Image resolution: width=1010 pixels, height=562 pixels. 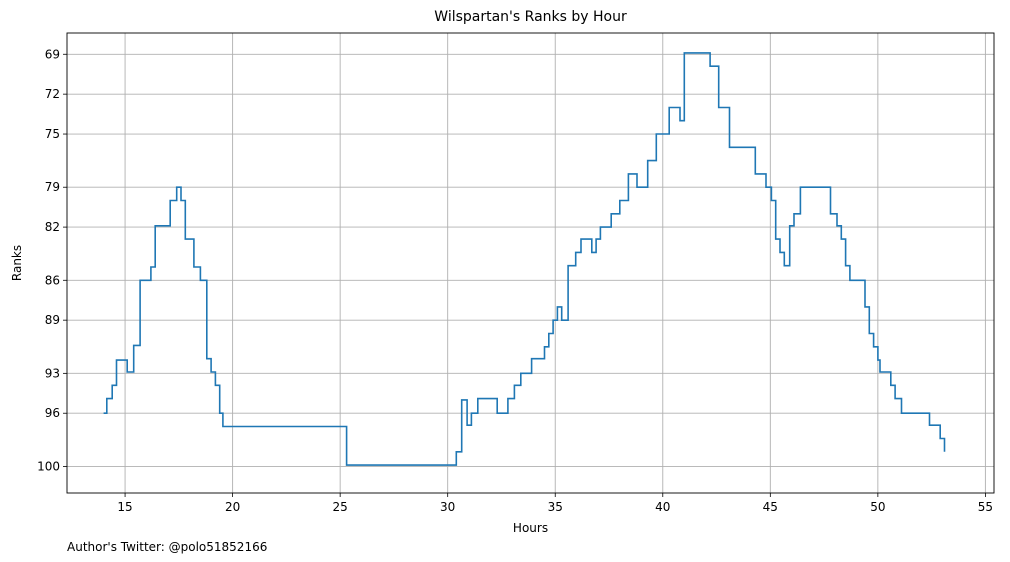 What do you see at coordinates (52, 373) in the screenshot?
I see `y-tick-label: 93` at bounding box center [52, 373].